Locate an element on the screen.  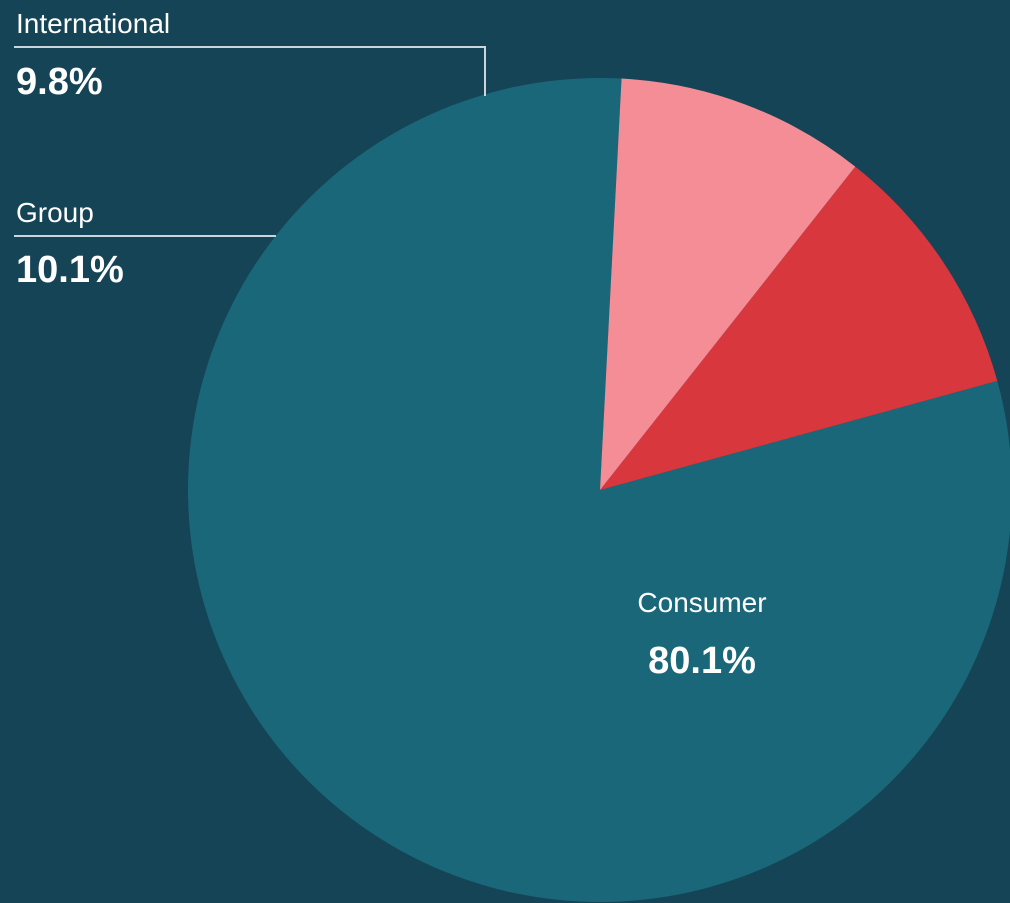
leader-line-international is located at coordinates (250, 71).